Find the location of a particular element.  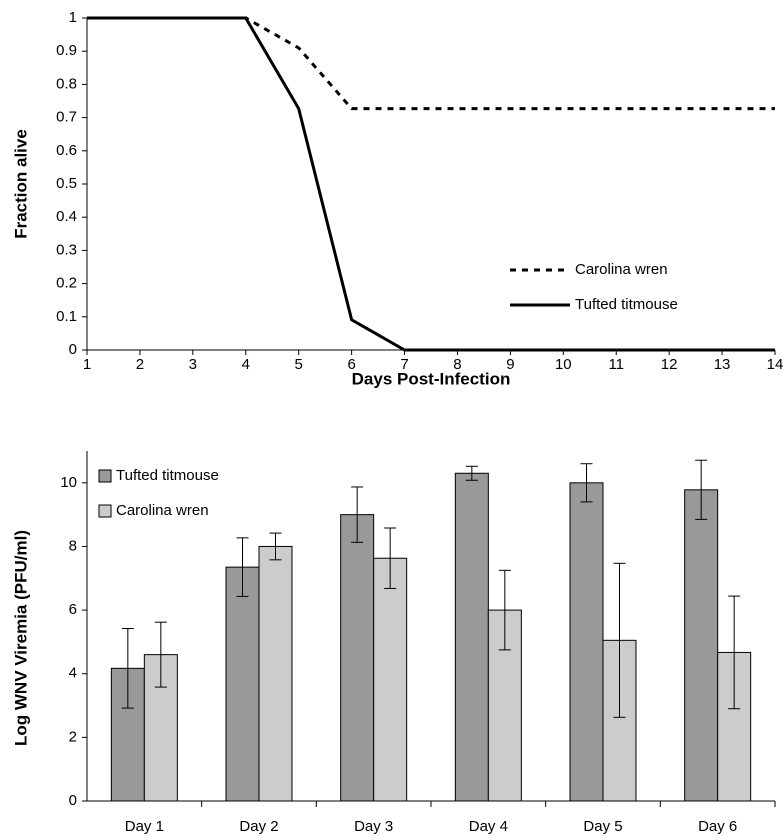

y-tick-label: 6 is located at coordinates (73, 609).